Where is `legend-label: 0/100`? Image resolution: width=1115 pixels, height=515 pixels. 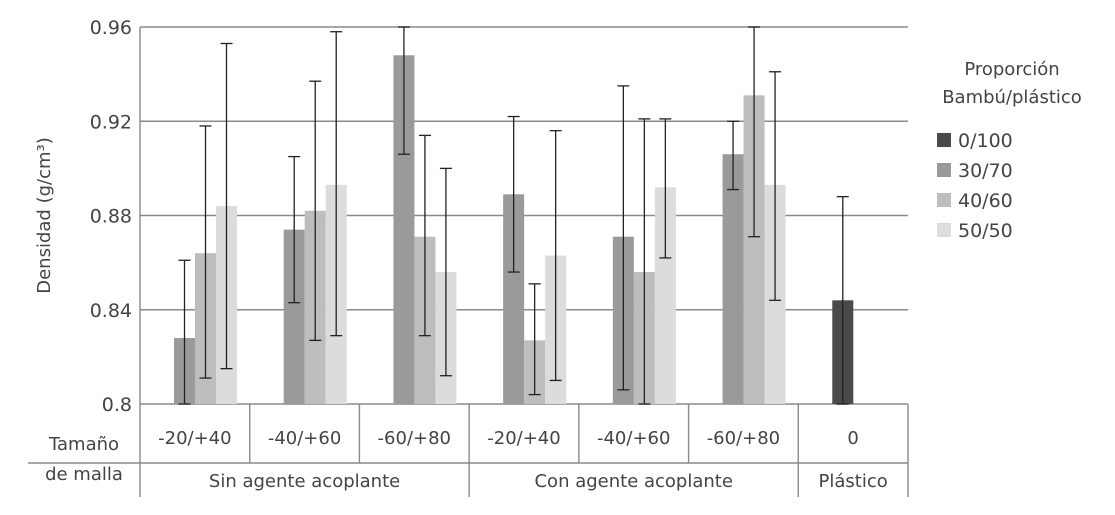 legend-label: 0/100 is located at coordinates (985, 141).